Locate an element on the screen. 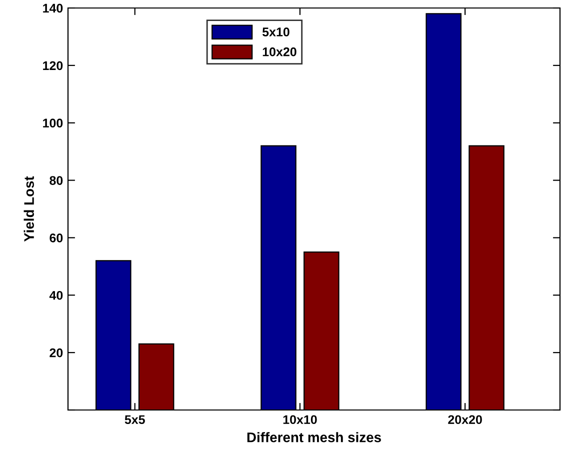 The image size is (574, 452). y-tick-label: 20 is located at coordinates (56, 353).